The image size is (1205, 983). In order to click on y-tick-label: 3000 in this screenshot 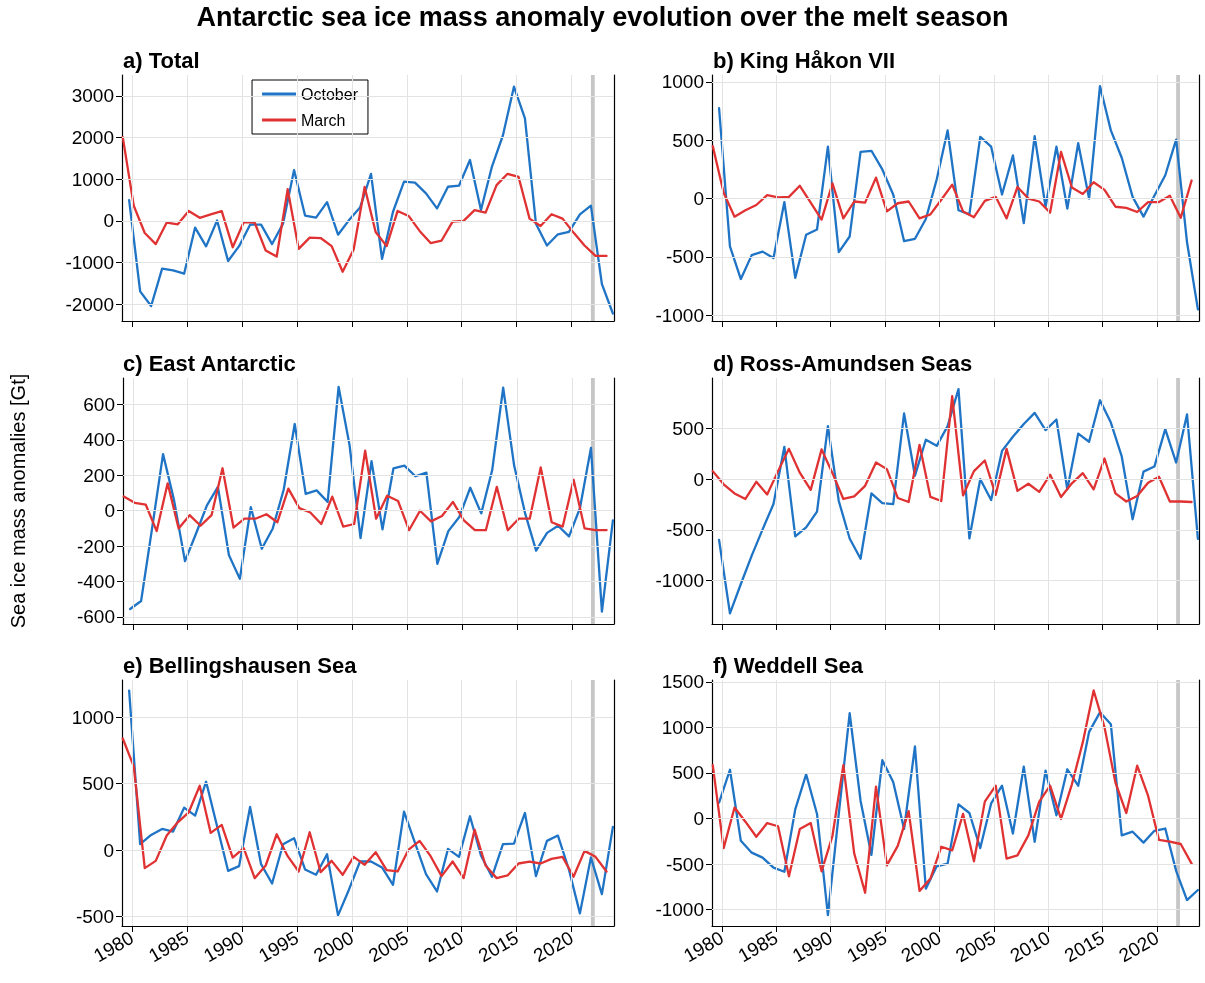, I will do `click(92, 96)`.